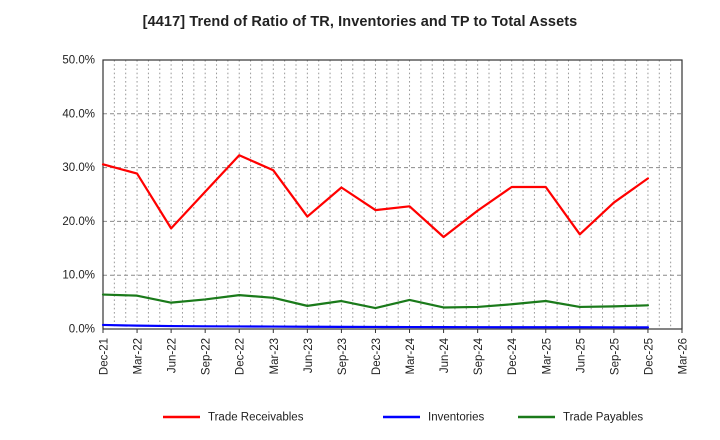  I want to click on x-axis-tick-label: Dec-24, so click(513, 356).